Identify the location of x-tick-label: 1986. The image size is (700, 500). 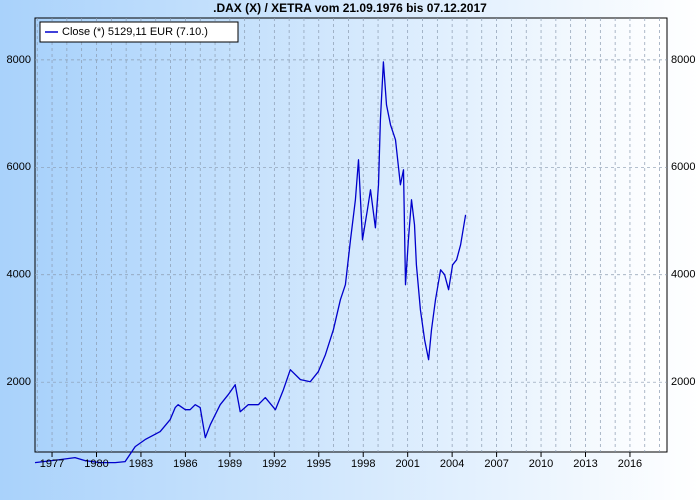
(185, 464).